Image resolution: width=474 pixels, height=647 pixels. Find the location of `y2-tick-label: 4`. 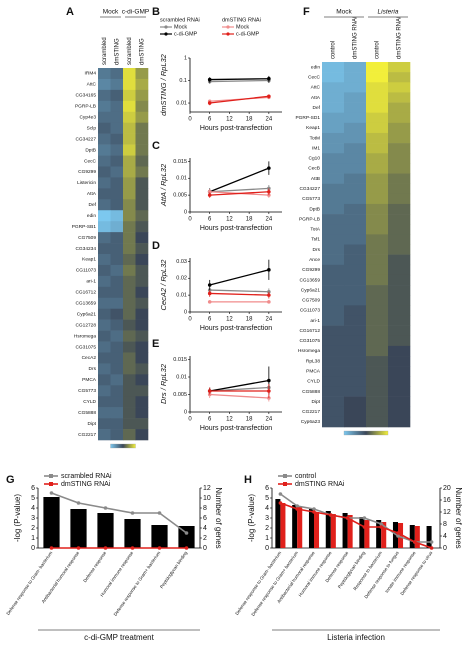

y2-tick-label: 4 is located at coordinates (205, 528).